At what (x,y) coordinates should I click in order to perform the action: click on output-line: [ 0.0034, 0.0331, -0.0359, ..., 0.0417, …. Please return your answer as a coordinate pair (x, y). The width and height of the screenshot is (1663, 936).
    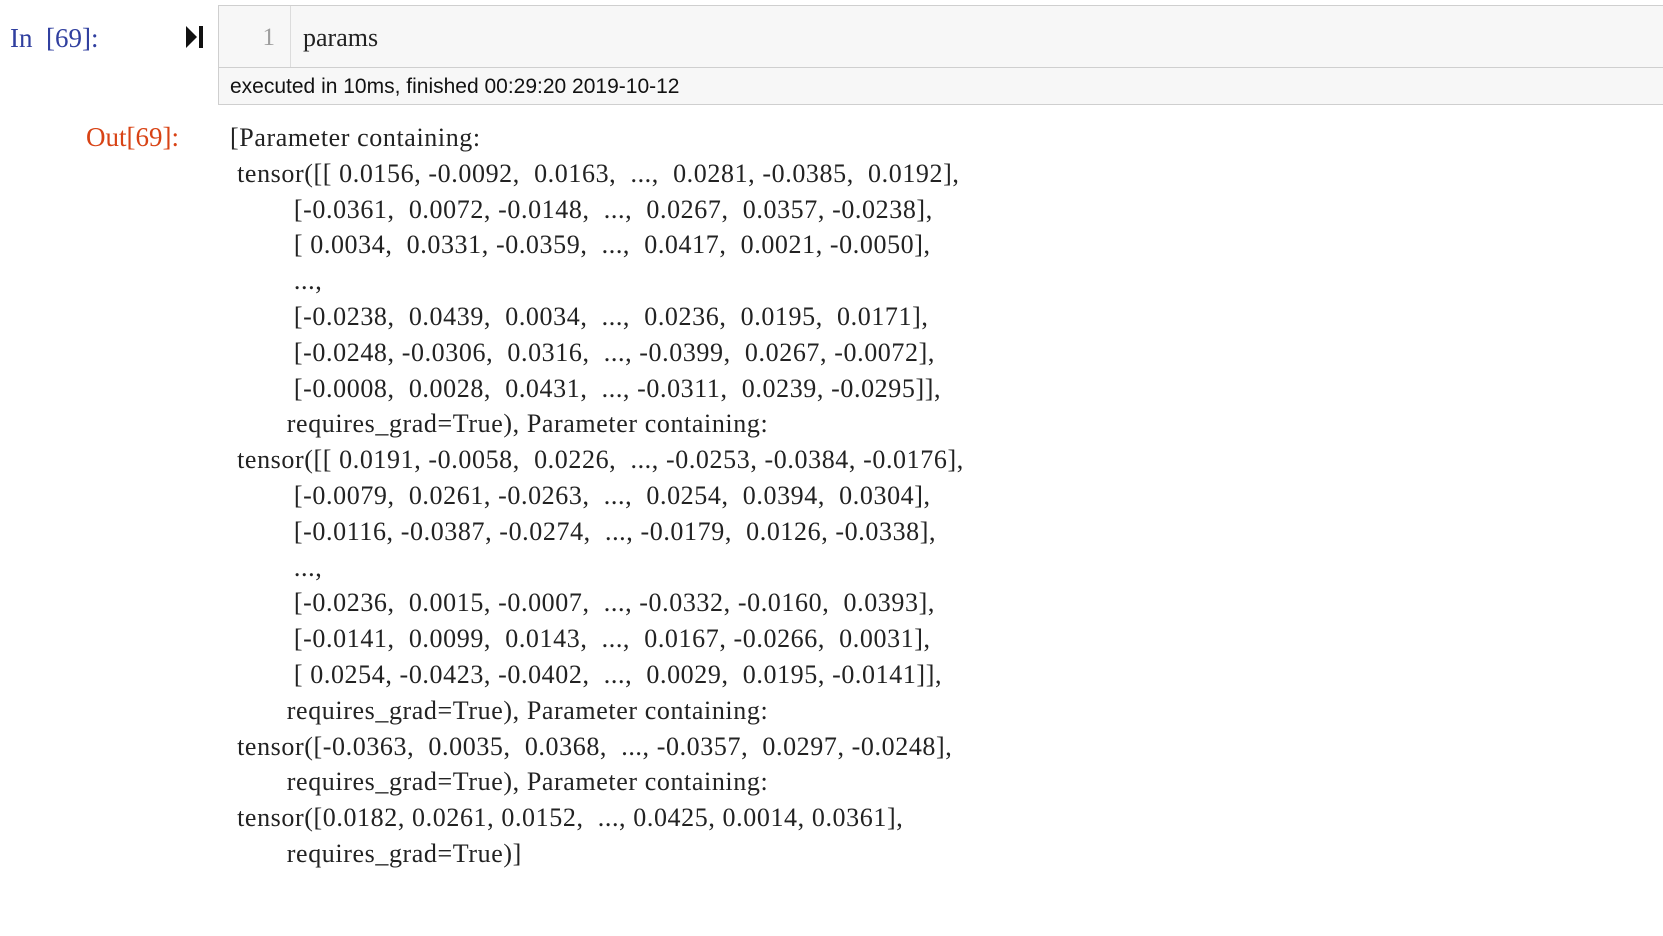
    Looking at the image, I should click on (580, 245).